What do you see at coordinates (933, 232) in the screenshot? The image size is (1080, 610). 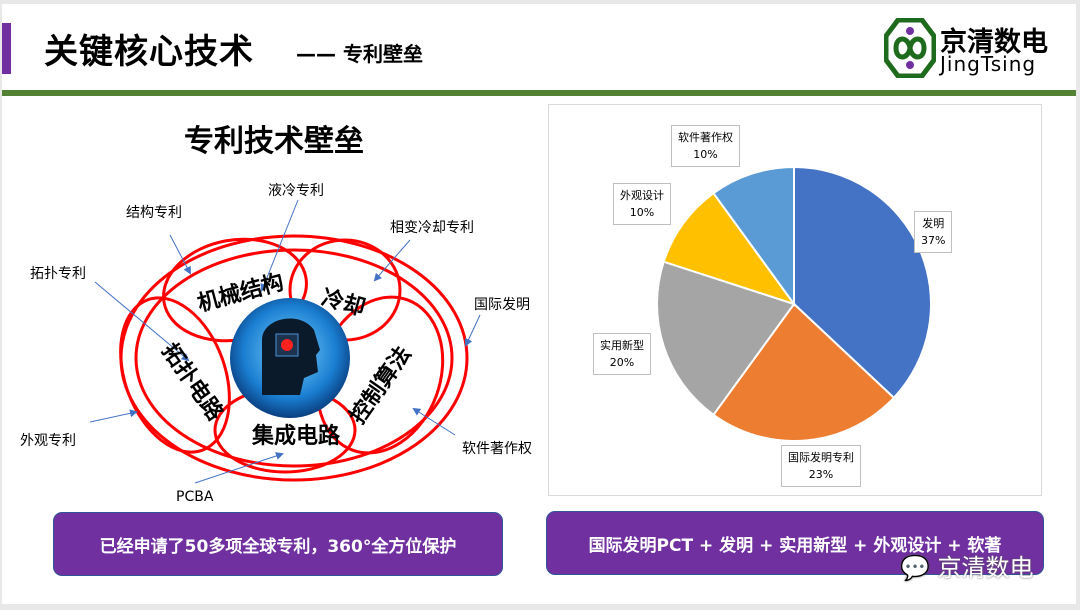 I see `data-label-0: 发明 37%` at bounding box center [933, 232].